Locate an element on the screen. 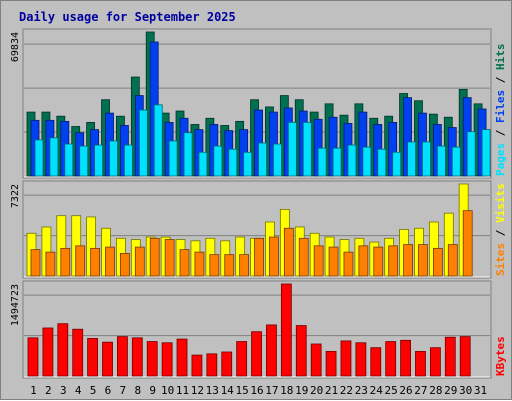  side-label-files: Files is located at coordinates (500, 106).